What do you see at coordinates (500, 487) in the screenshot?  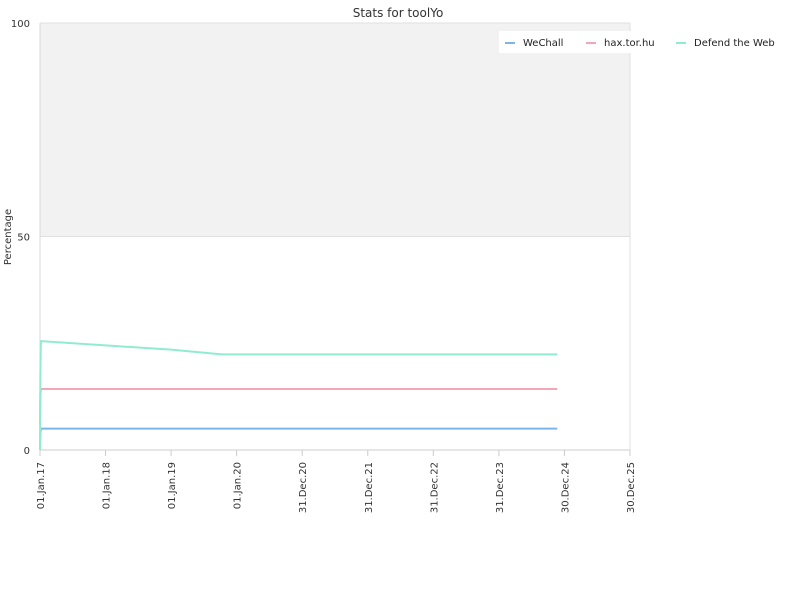 I see `x-tick-label: 31.Dec.23` at bounding box center [500, 487].